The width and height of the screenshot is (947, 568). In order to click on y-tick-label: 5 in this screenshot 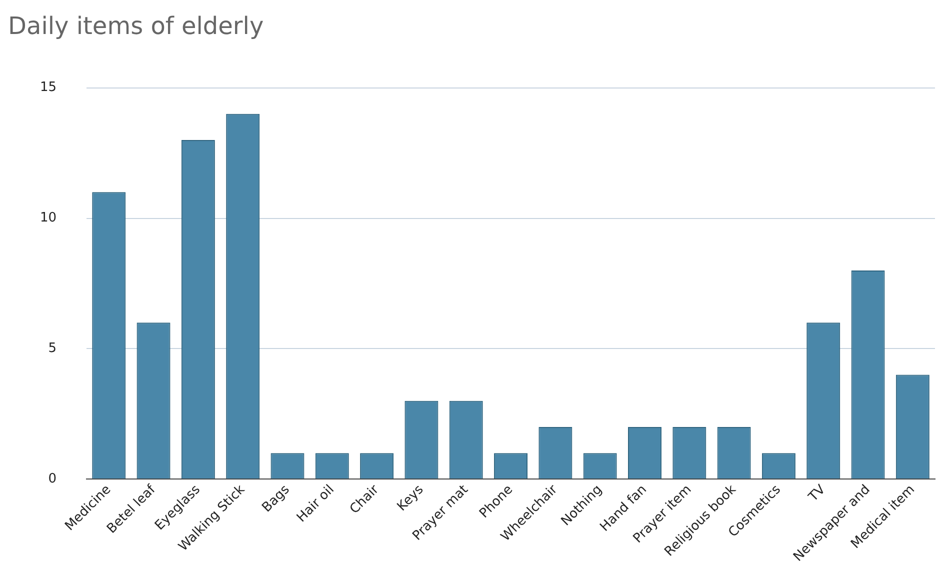, I will do `click(52, 348)`.